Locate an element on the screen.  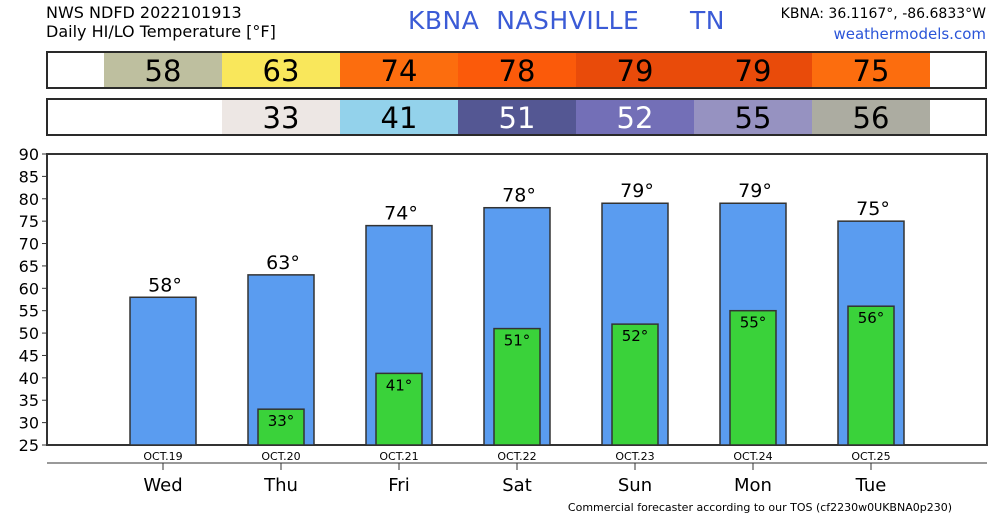
day-label: Wed is located at coordinates (162, 485).